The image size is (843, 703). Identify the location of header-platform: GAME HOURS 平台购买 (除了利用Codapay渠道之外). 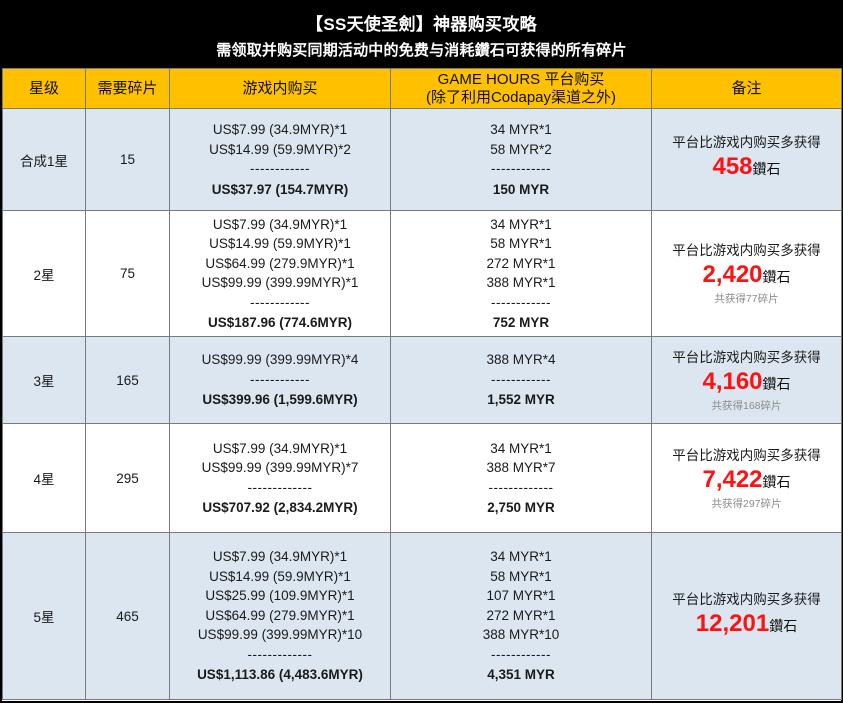
(521, 88).